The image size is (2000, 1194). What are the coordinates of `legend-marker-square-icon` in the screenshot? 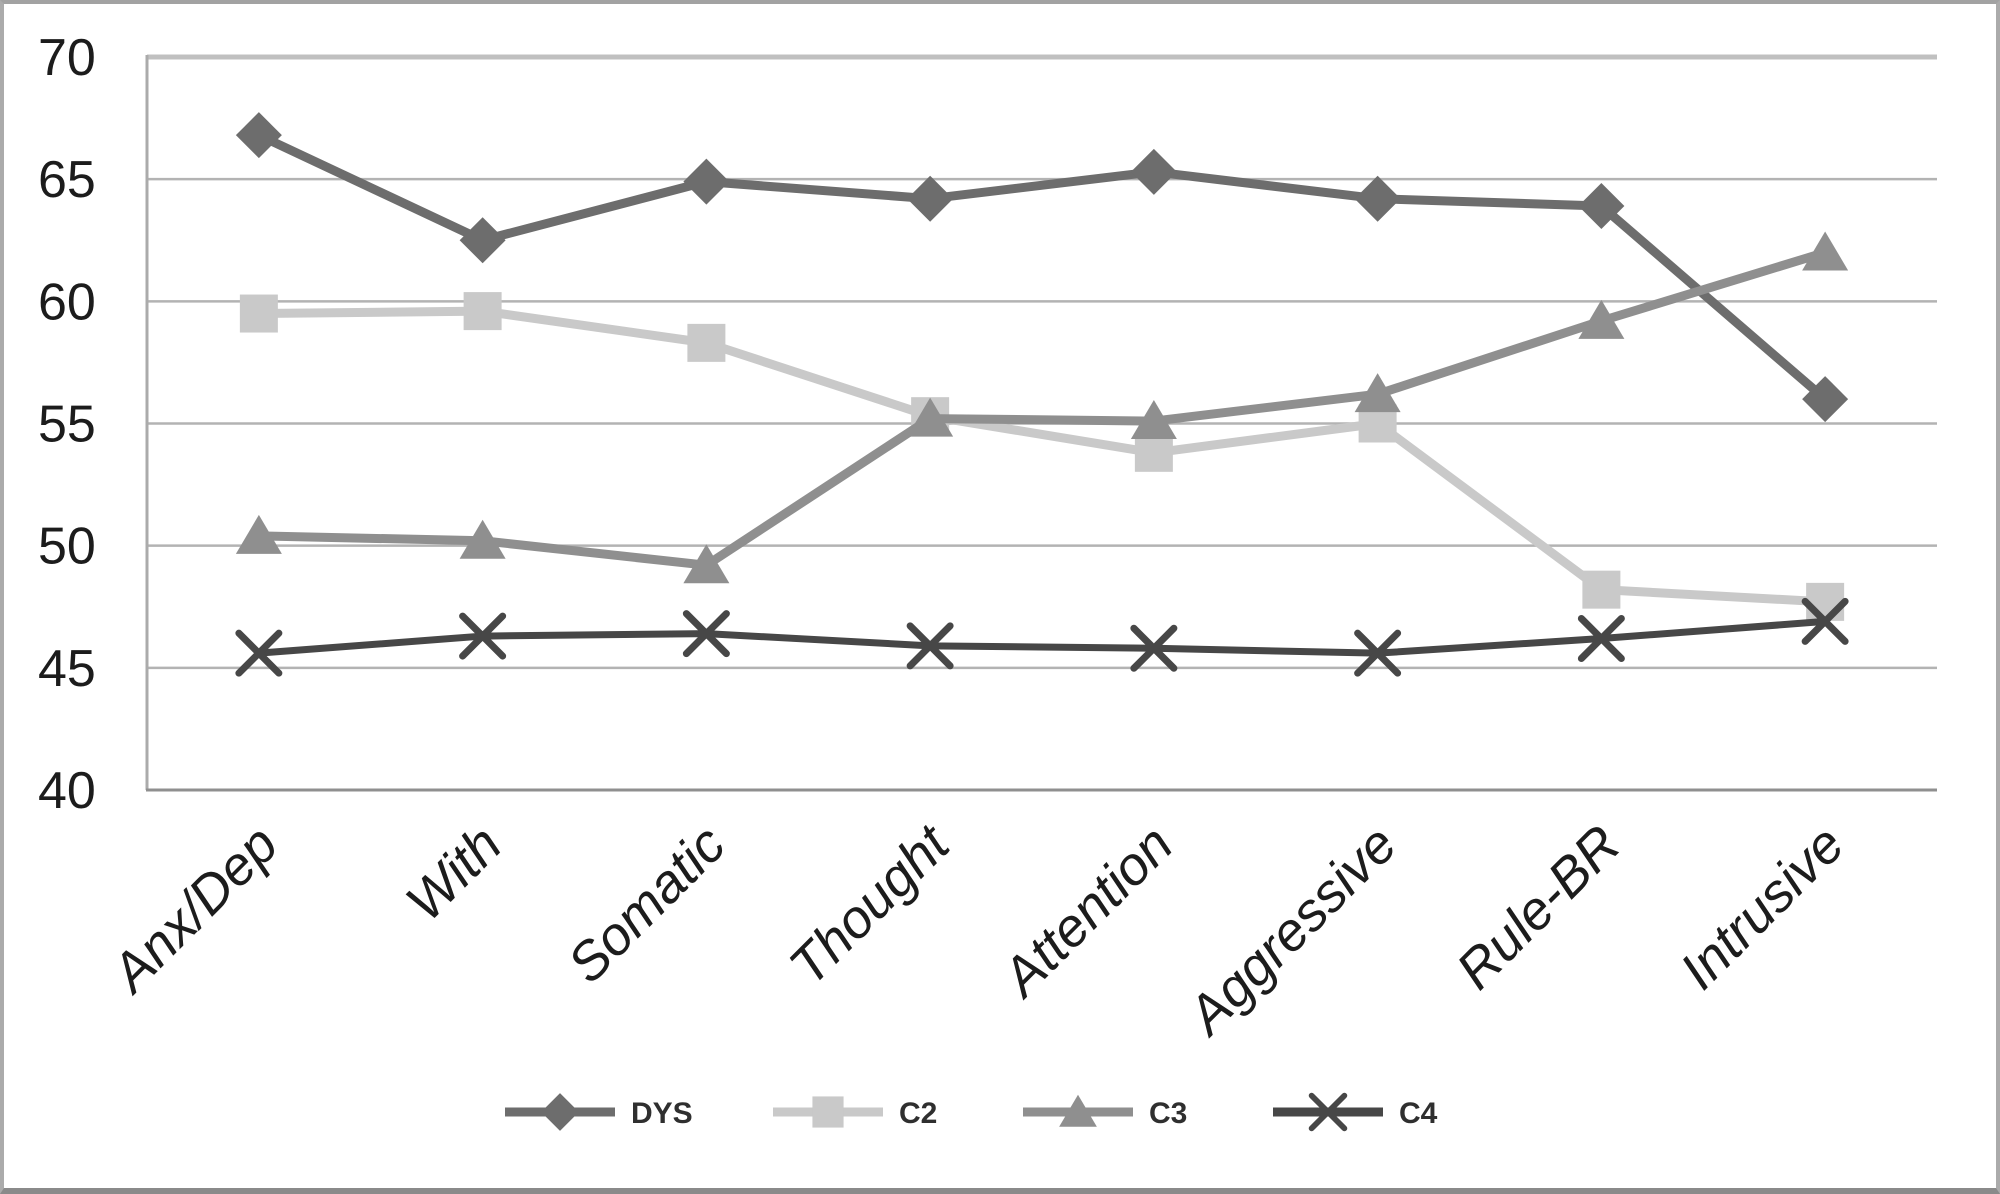 It's located at (828, 1112).